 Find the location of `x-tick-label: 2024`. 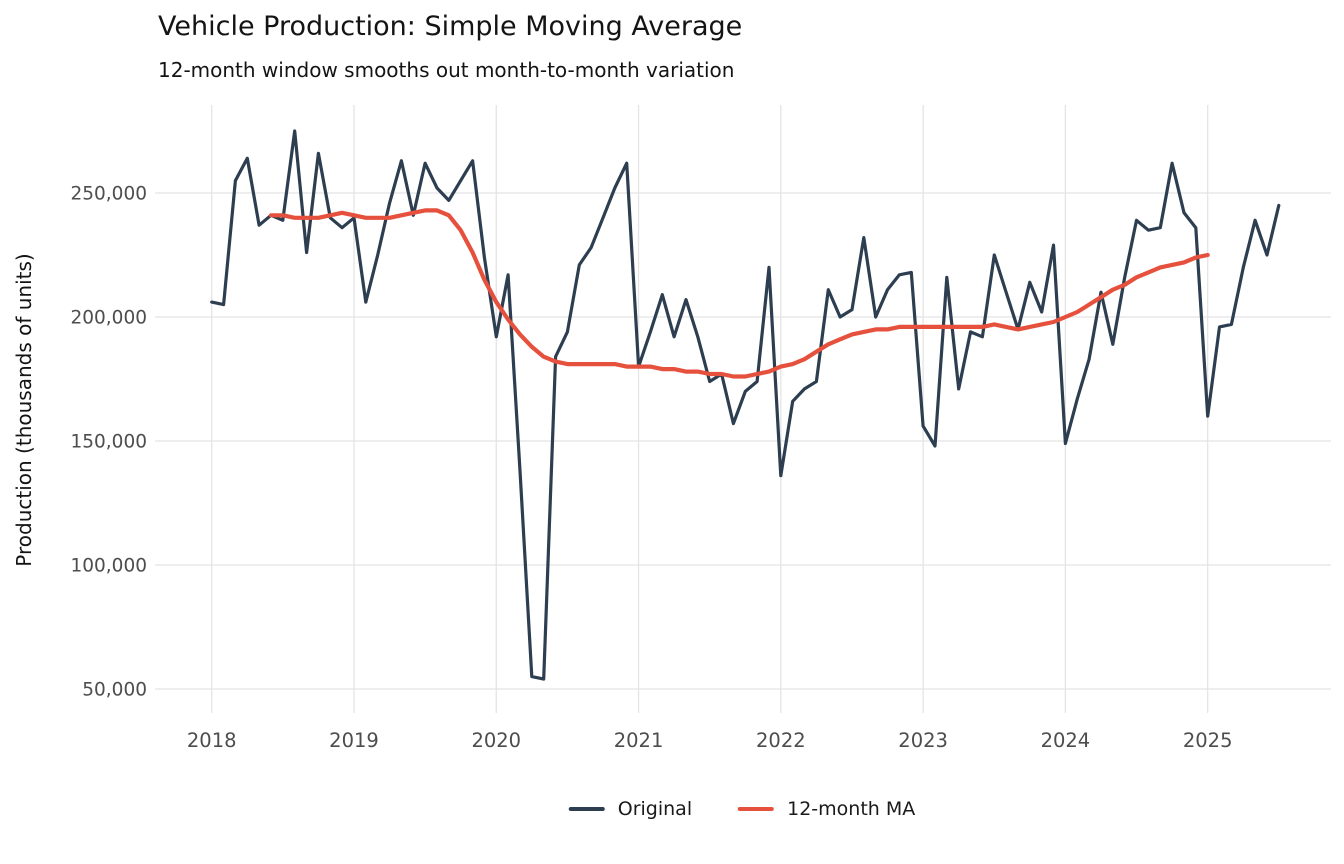

x-tick-label: 2024 is located at coordinates (1066, 740).